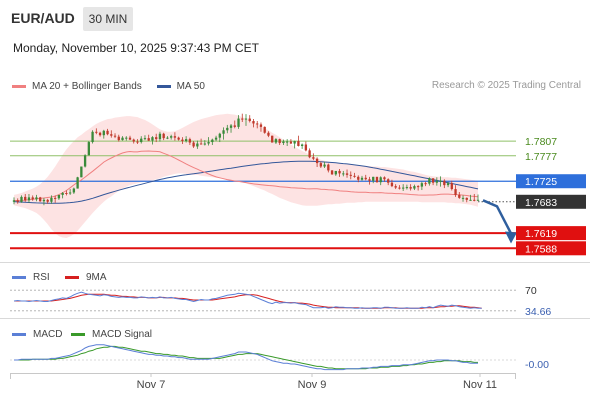 This screenshot has width=590, height=400. Describe the element at coordinates (541, 249) in the screenshot. I see `support-label: 1.7588` at that location.